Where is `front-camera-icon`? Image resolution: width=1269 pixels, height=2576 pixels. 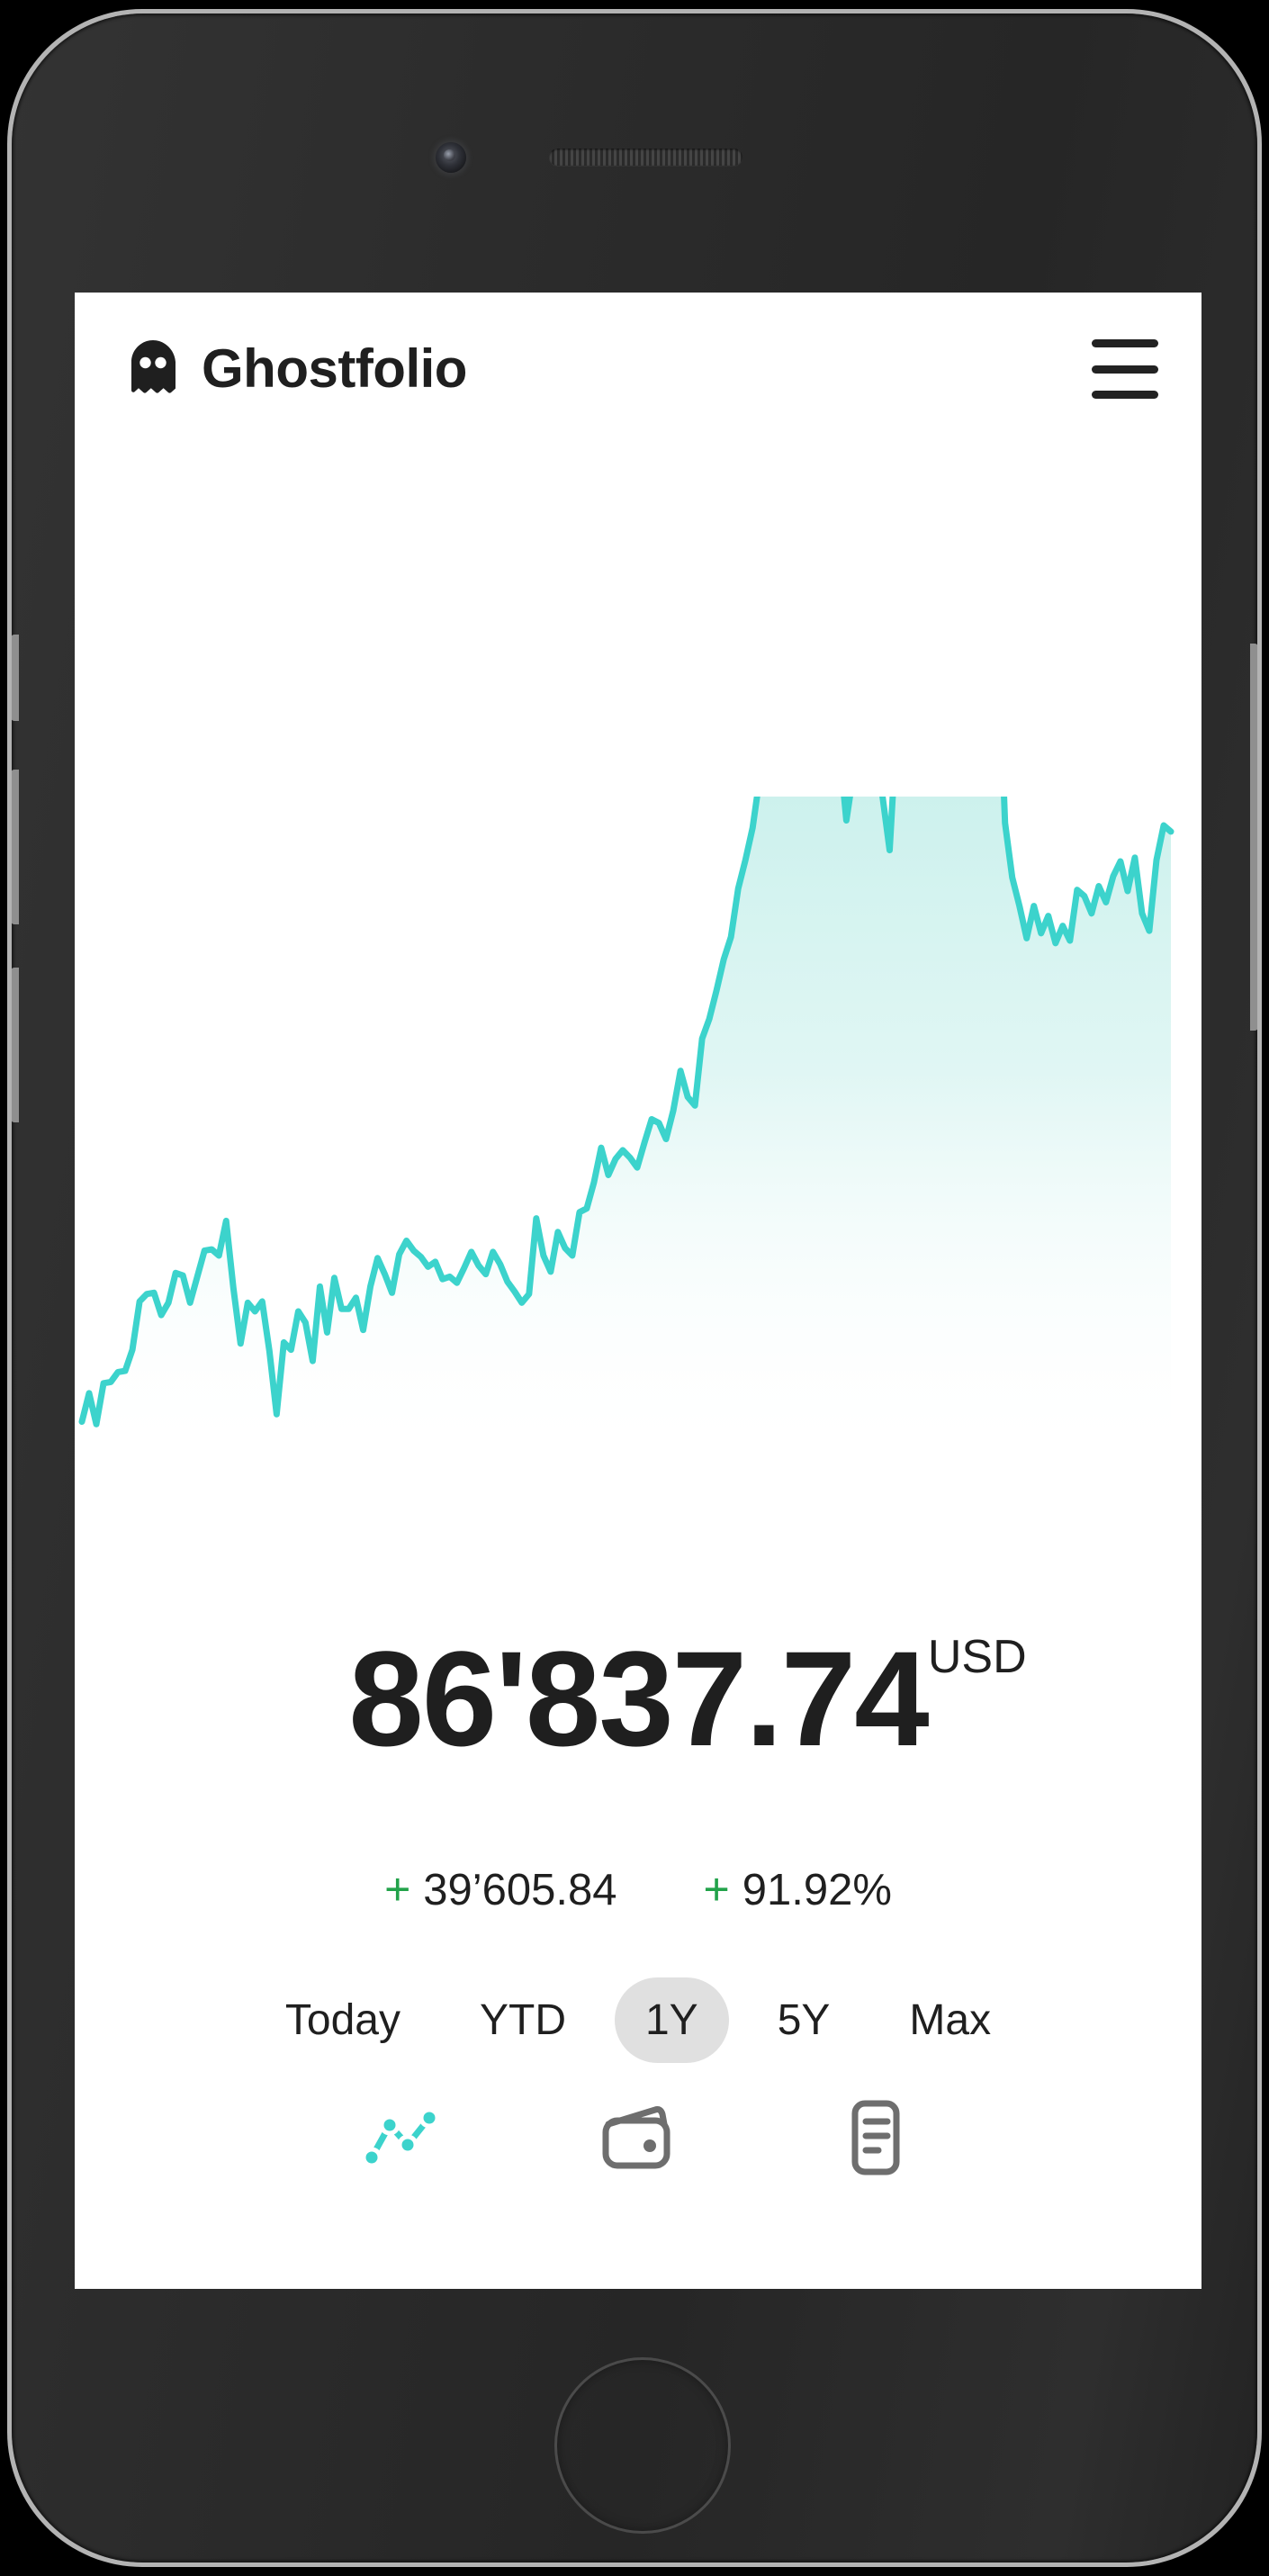
front-camera-icon is located at coordinates (451, 157).